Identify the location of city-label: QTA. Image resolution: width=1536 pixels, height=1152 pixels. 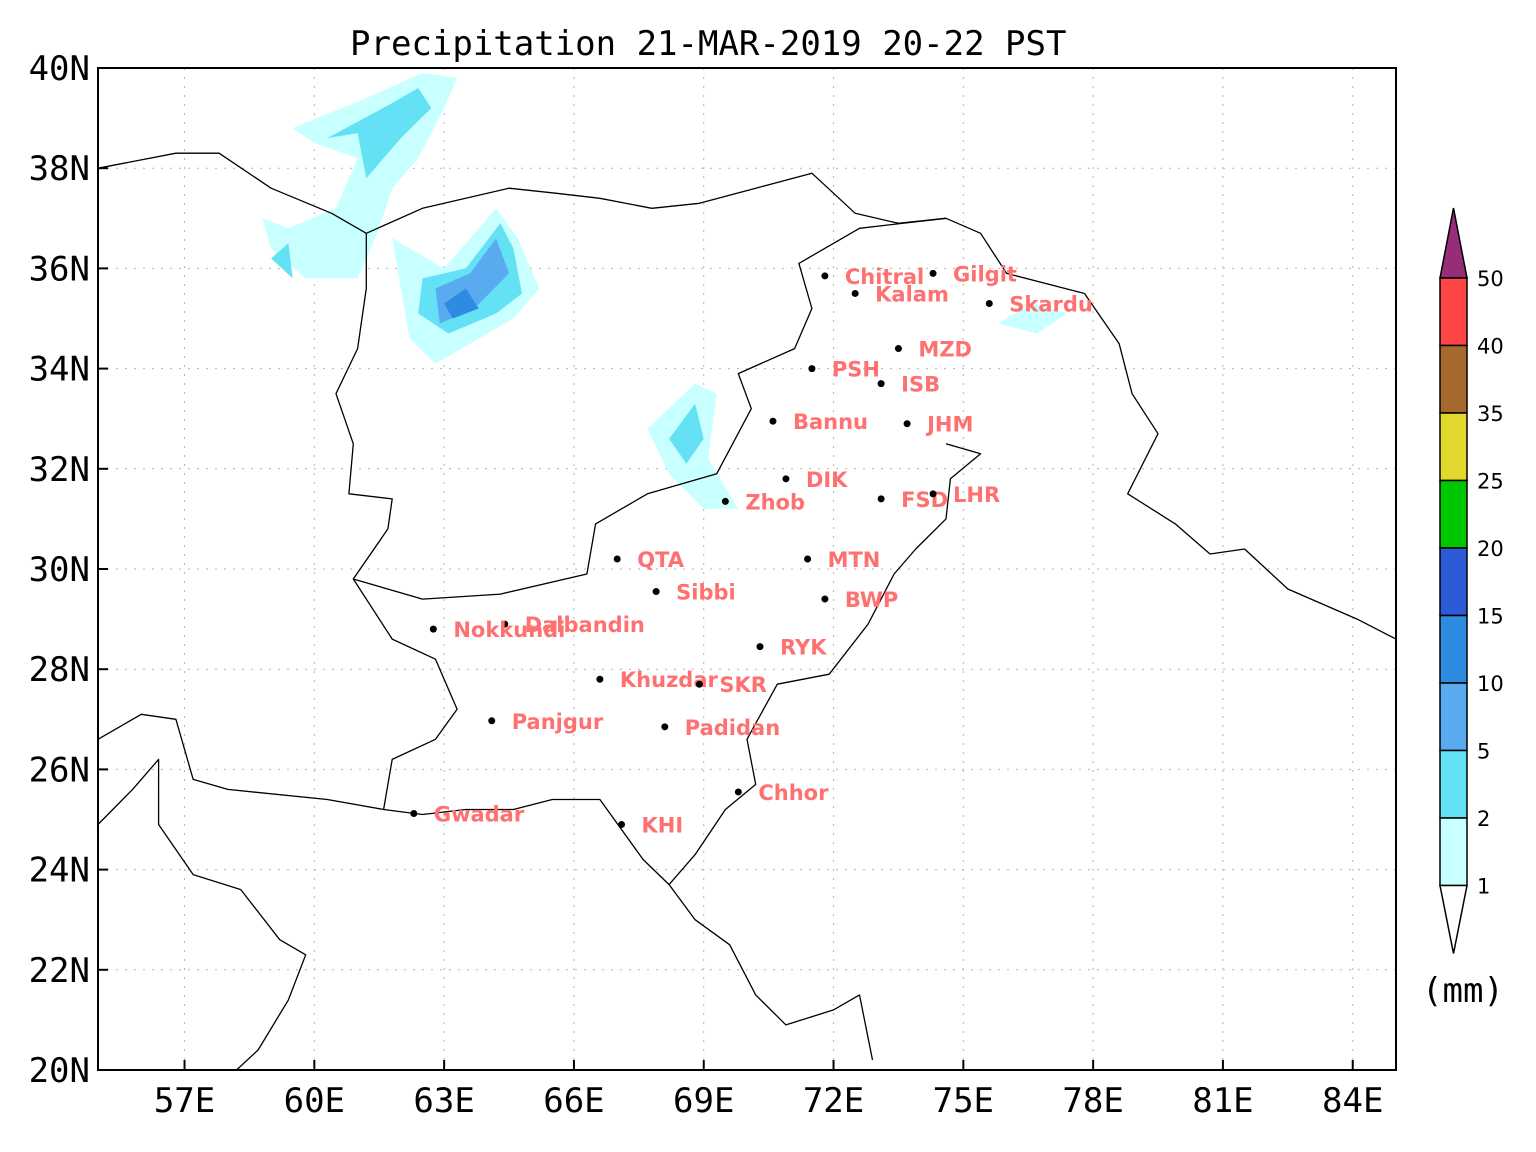
(661, 560).